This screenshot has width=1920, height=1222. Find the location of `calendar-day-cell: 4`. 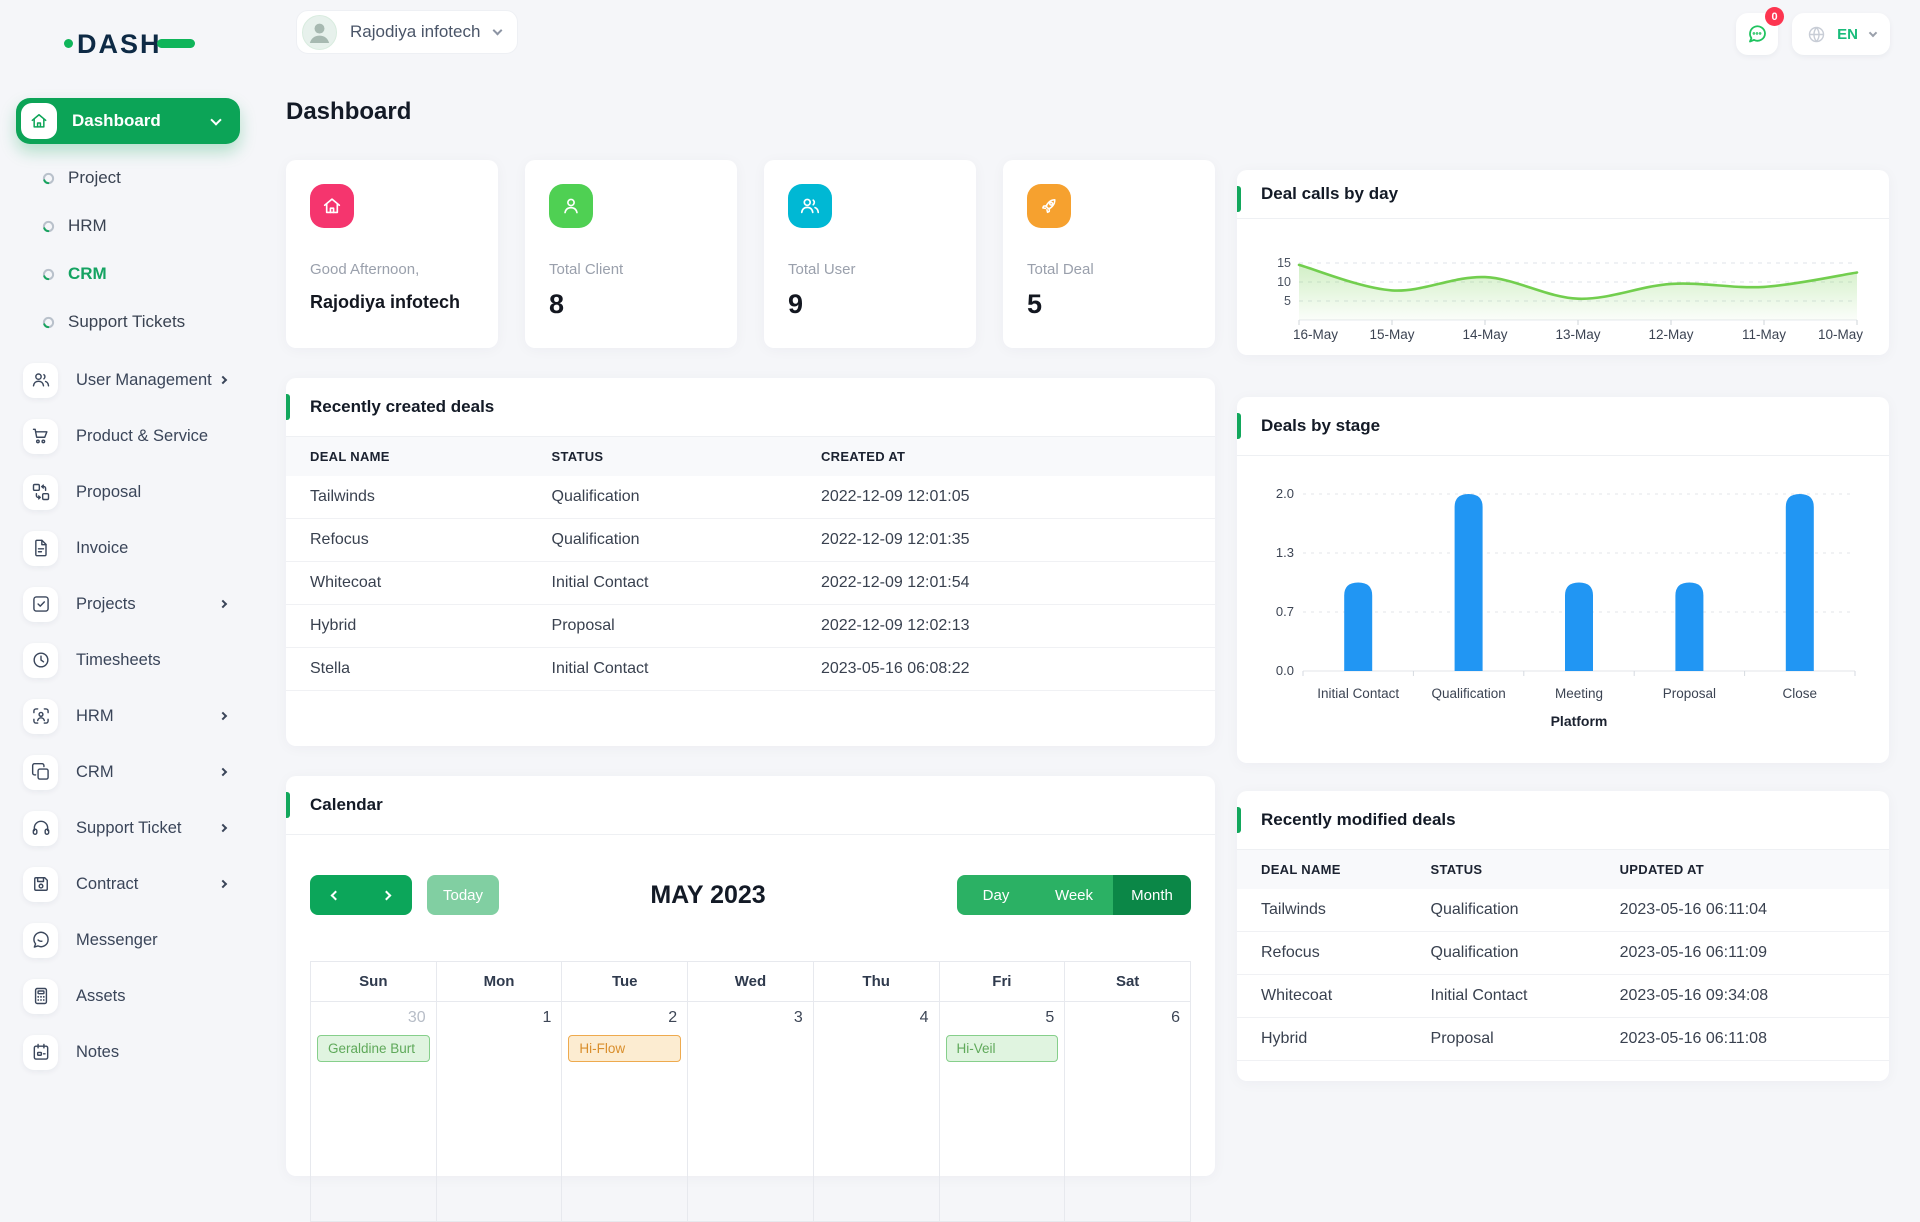

calendar-day-cell: 4 is located at coordinates (876, 1111).